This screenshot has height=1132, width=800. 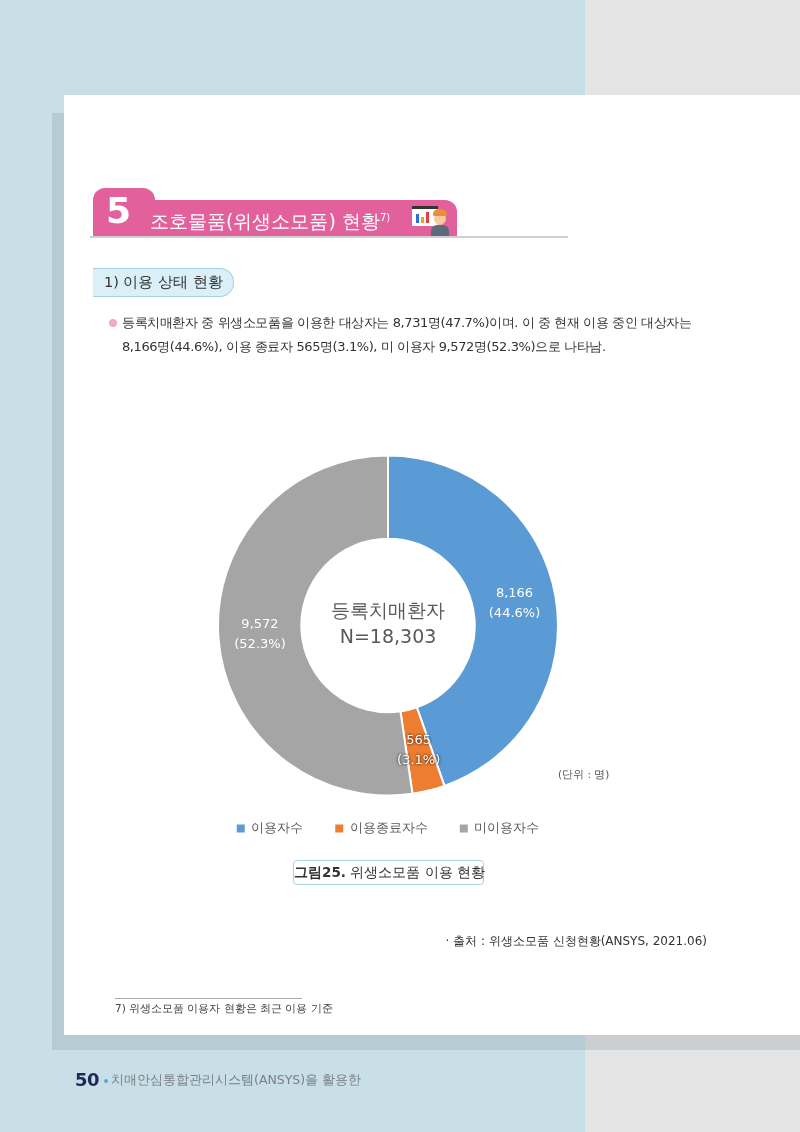 What do you see at coordinates (388, 827) in the screenshot?
I see `legend-label: 이용종료자수` at bounding box center [388, 827].